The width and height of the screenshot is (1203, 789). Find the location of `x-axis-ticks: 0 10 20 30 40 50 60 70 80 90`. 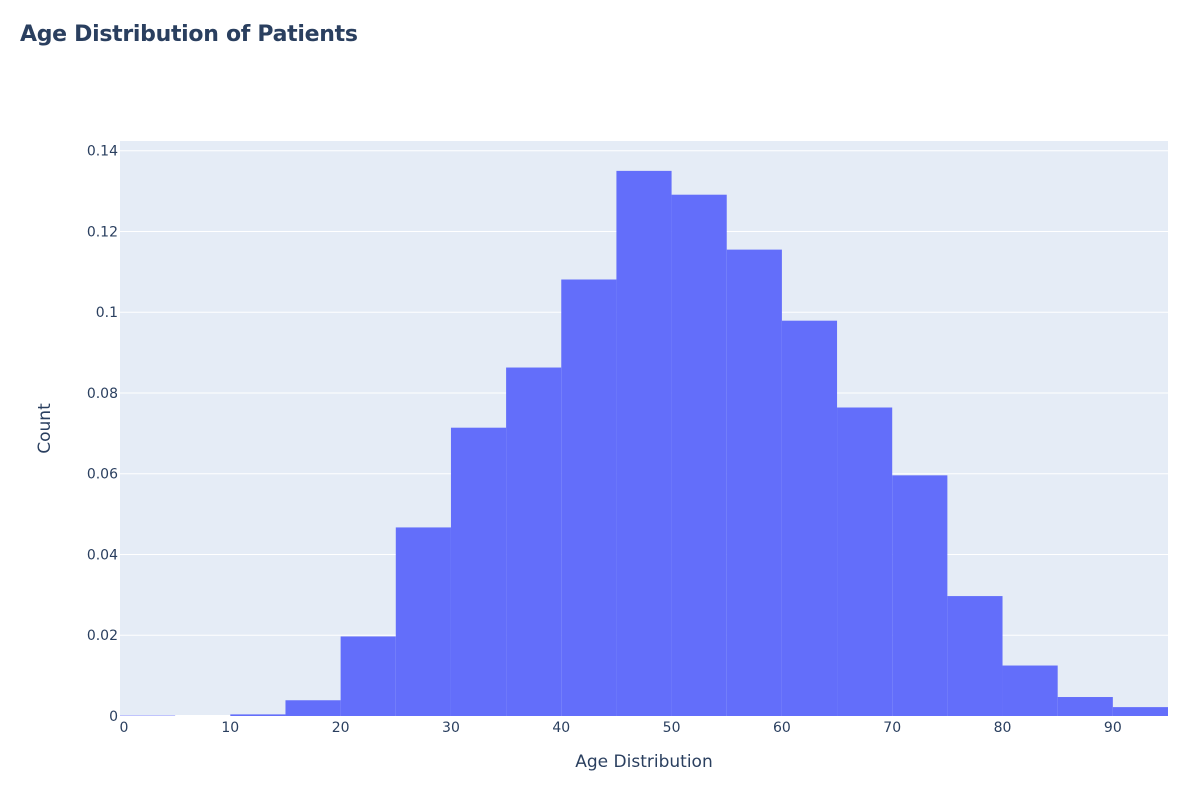

x-axis-ticks: 0 10 20 30 40 50 60 70 80 90 is located at coordinates (621, 728).